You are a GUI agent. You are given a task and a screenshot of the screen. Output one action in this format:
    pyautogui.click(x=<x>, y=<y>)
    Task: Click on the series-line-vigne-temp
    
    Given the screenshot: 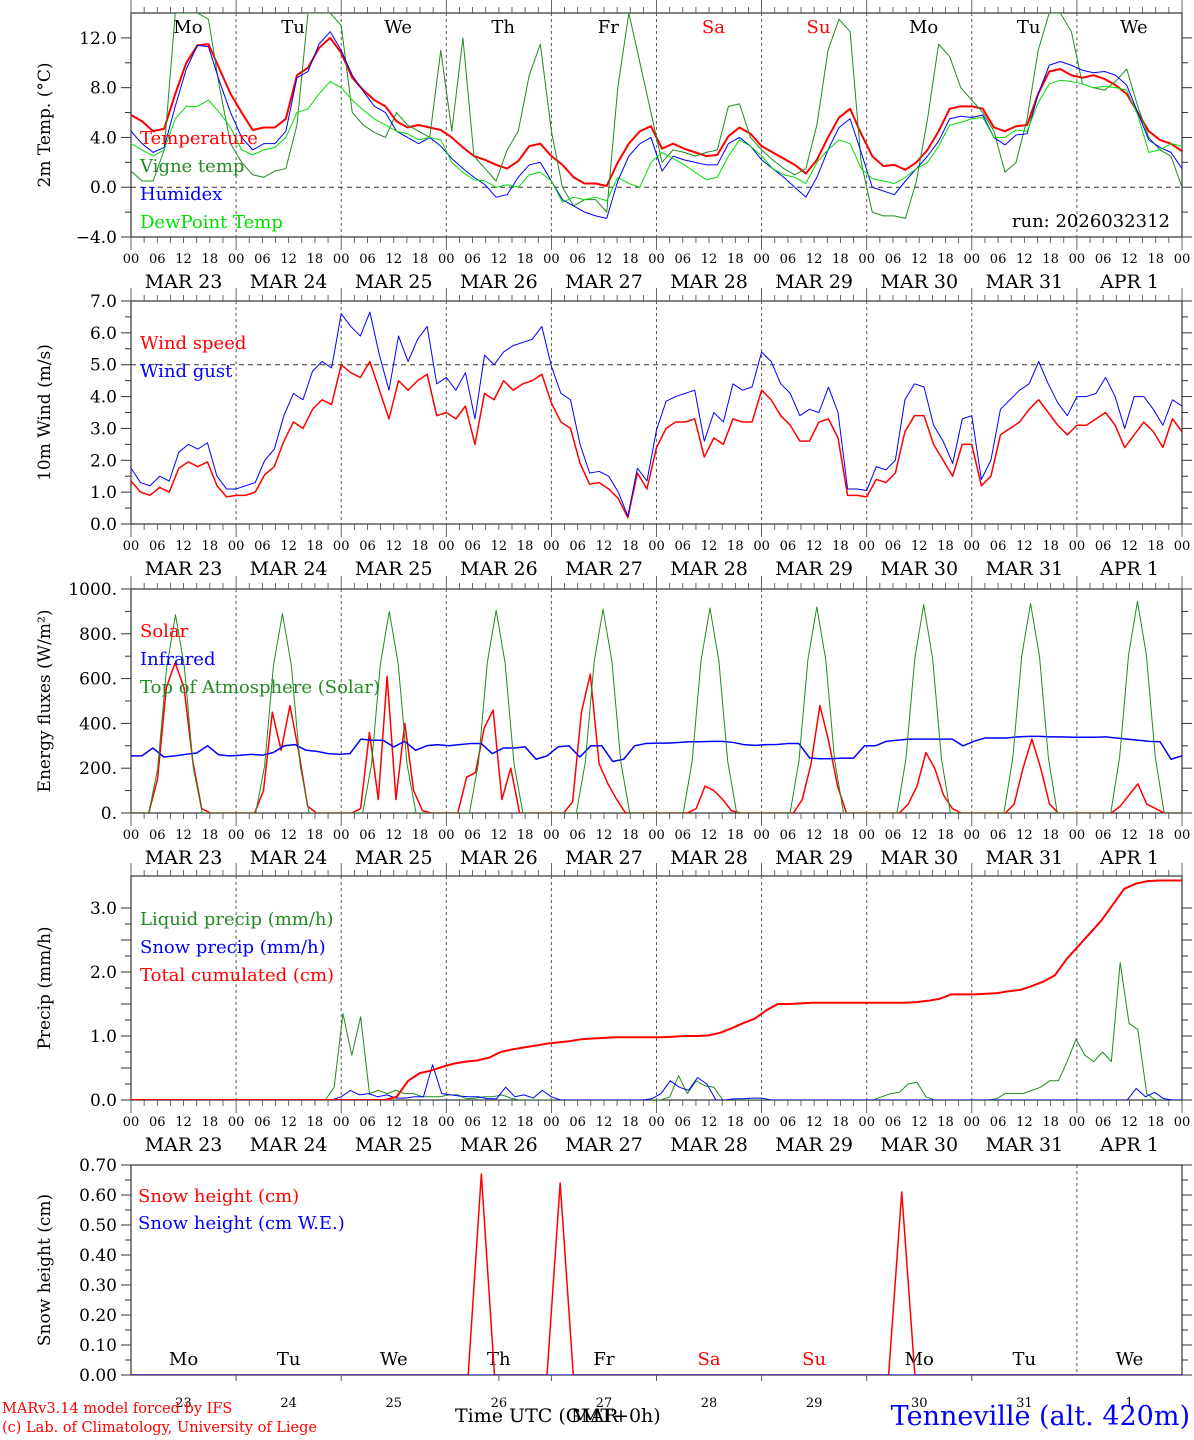 What is the action you would take?
    pyautogui.click(x=656, y=116)
    